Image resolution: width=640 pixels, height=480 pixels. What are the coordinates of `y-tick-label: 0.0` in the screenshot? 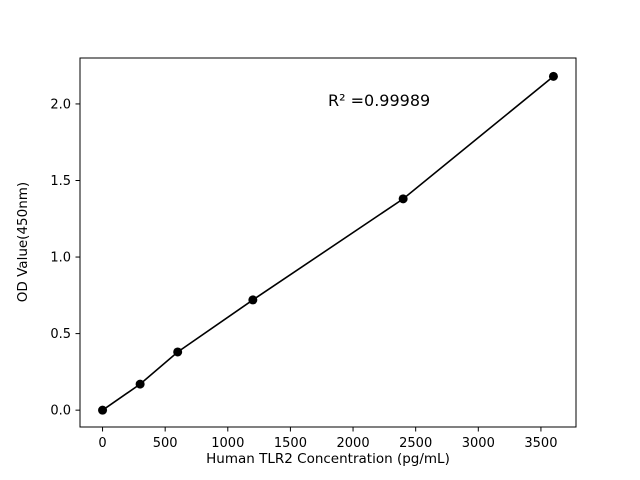 It's located at (60, 411).